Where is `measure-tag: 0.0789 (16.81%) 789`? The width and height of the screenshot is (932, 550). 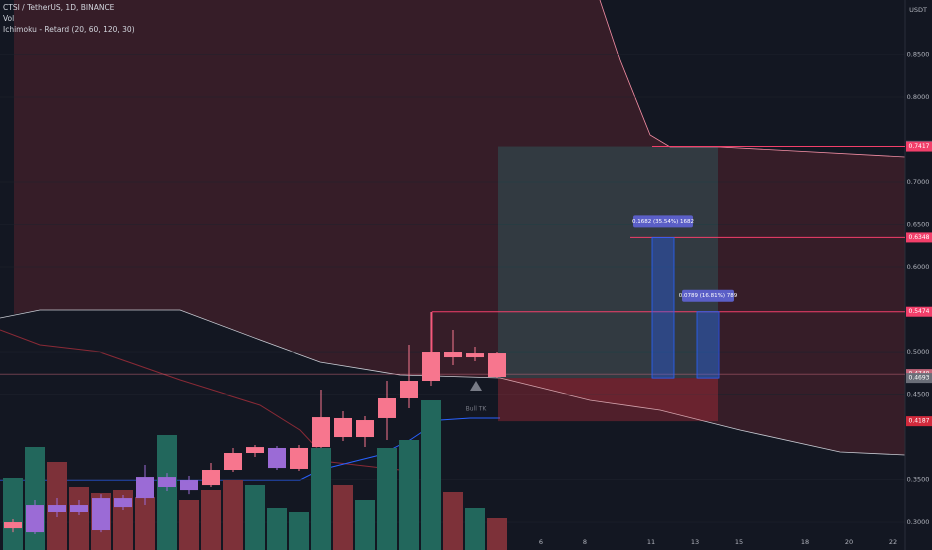 measure-tag: 0.0789 (16.81%) 789 is located at coordinates (708, 296).